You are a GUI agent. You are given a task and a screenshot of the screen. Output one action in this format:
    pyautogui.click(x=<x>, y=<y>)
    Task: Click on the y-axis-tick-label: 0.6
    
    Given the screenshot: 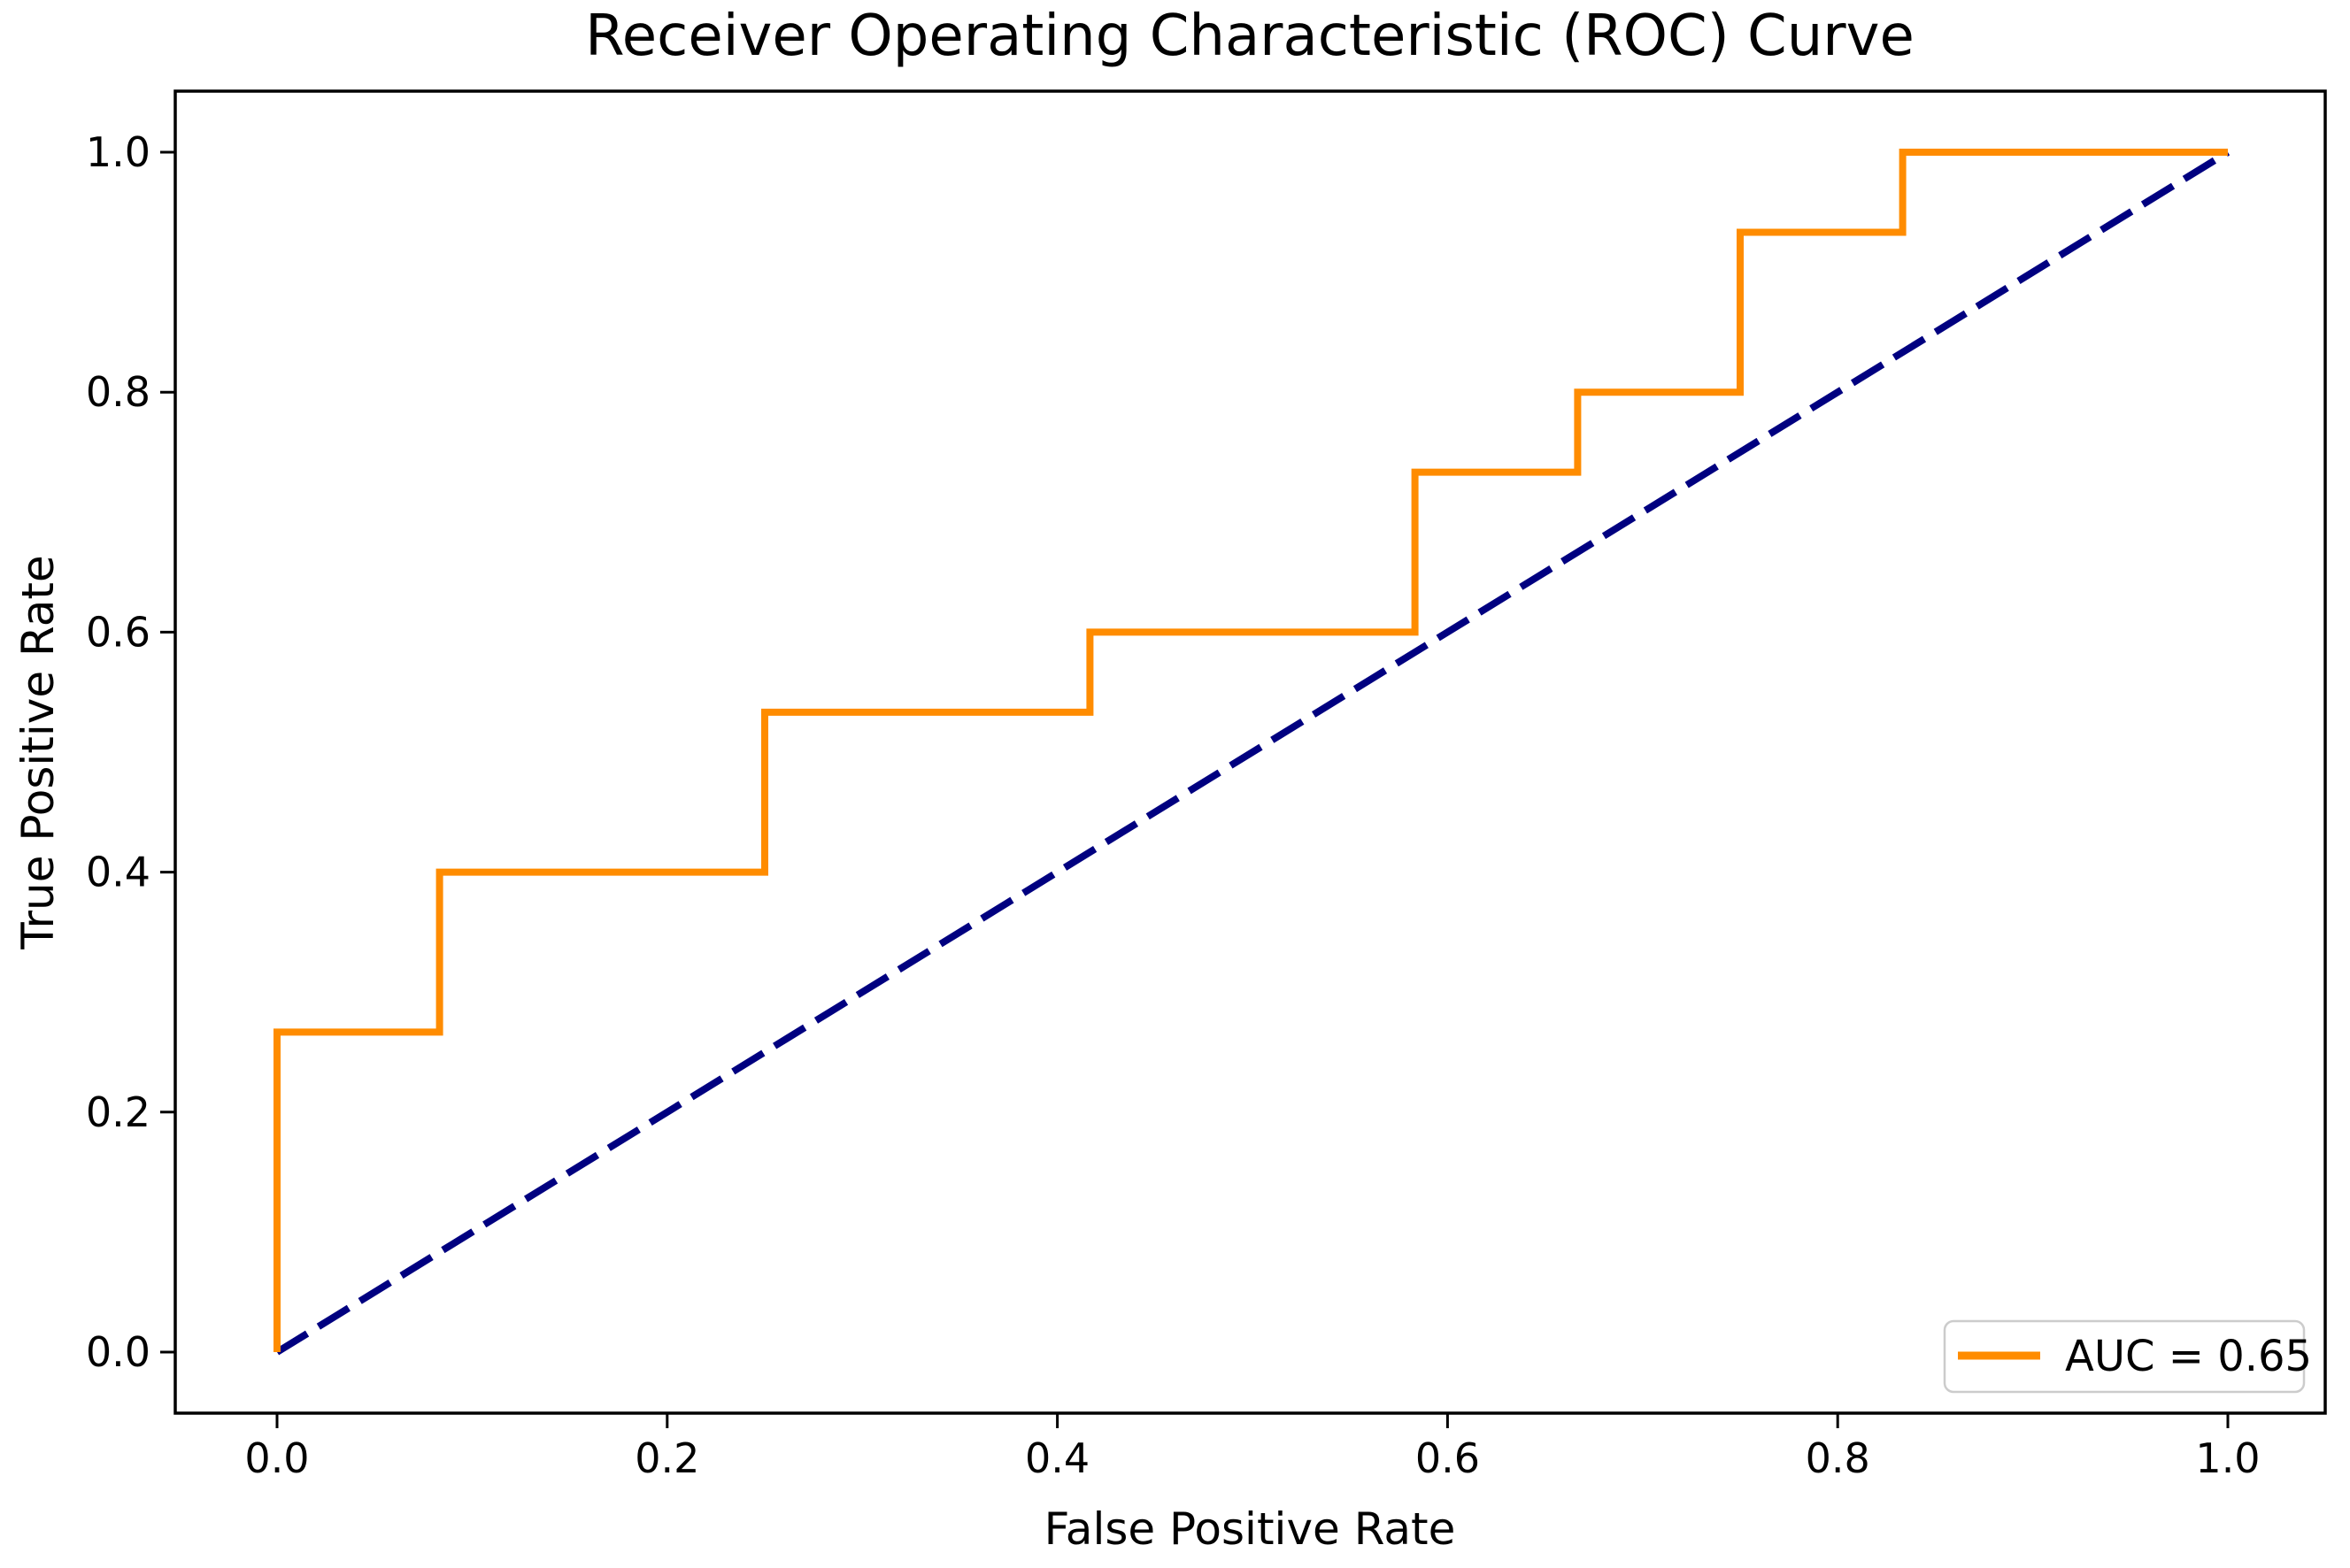 What is the action you would take?
    pyautogui.click(x=118, y=632)
    